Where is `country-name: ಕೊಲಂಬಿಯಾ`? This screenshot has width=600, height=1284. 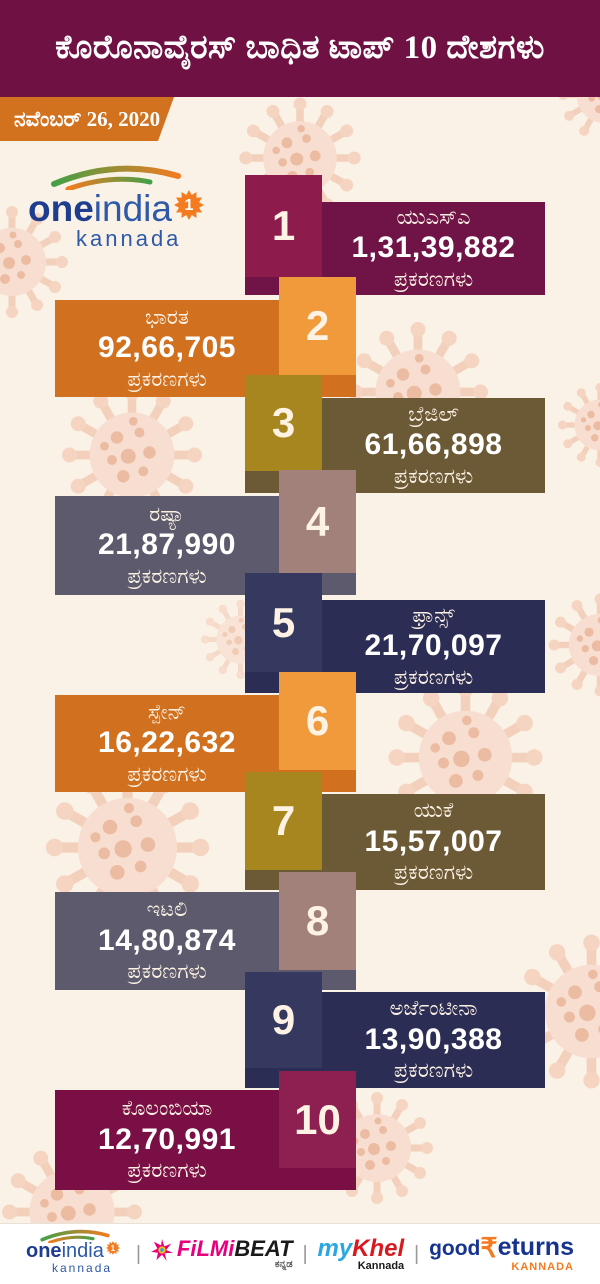 country-name: ಕೊಲಂಬಿಯಾ is located at coordinates (167, 1109).